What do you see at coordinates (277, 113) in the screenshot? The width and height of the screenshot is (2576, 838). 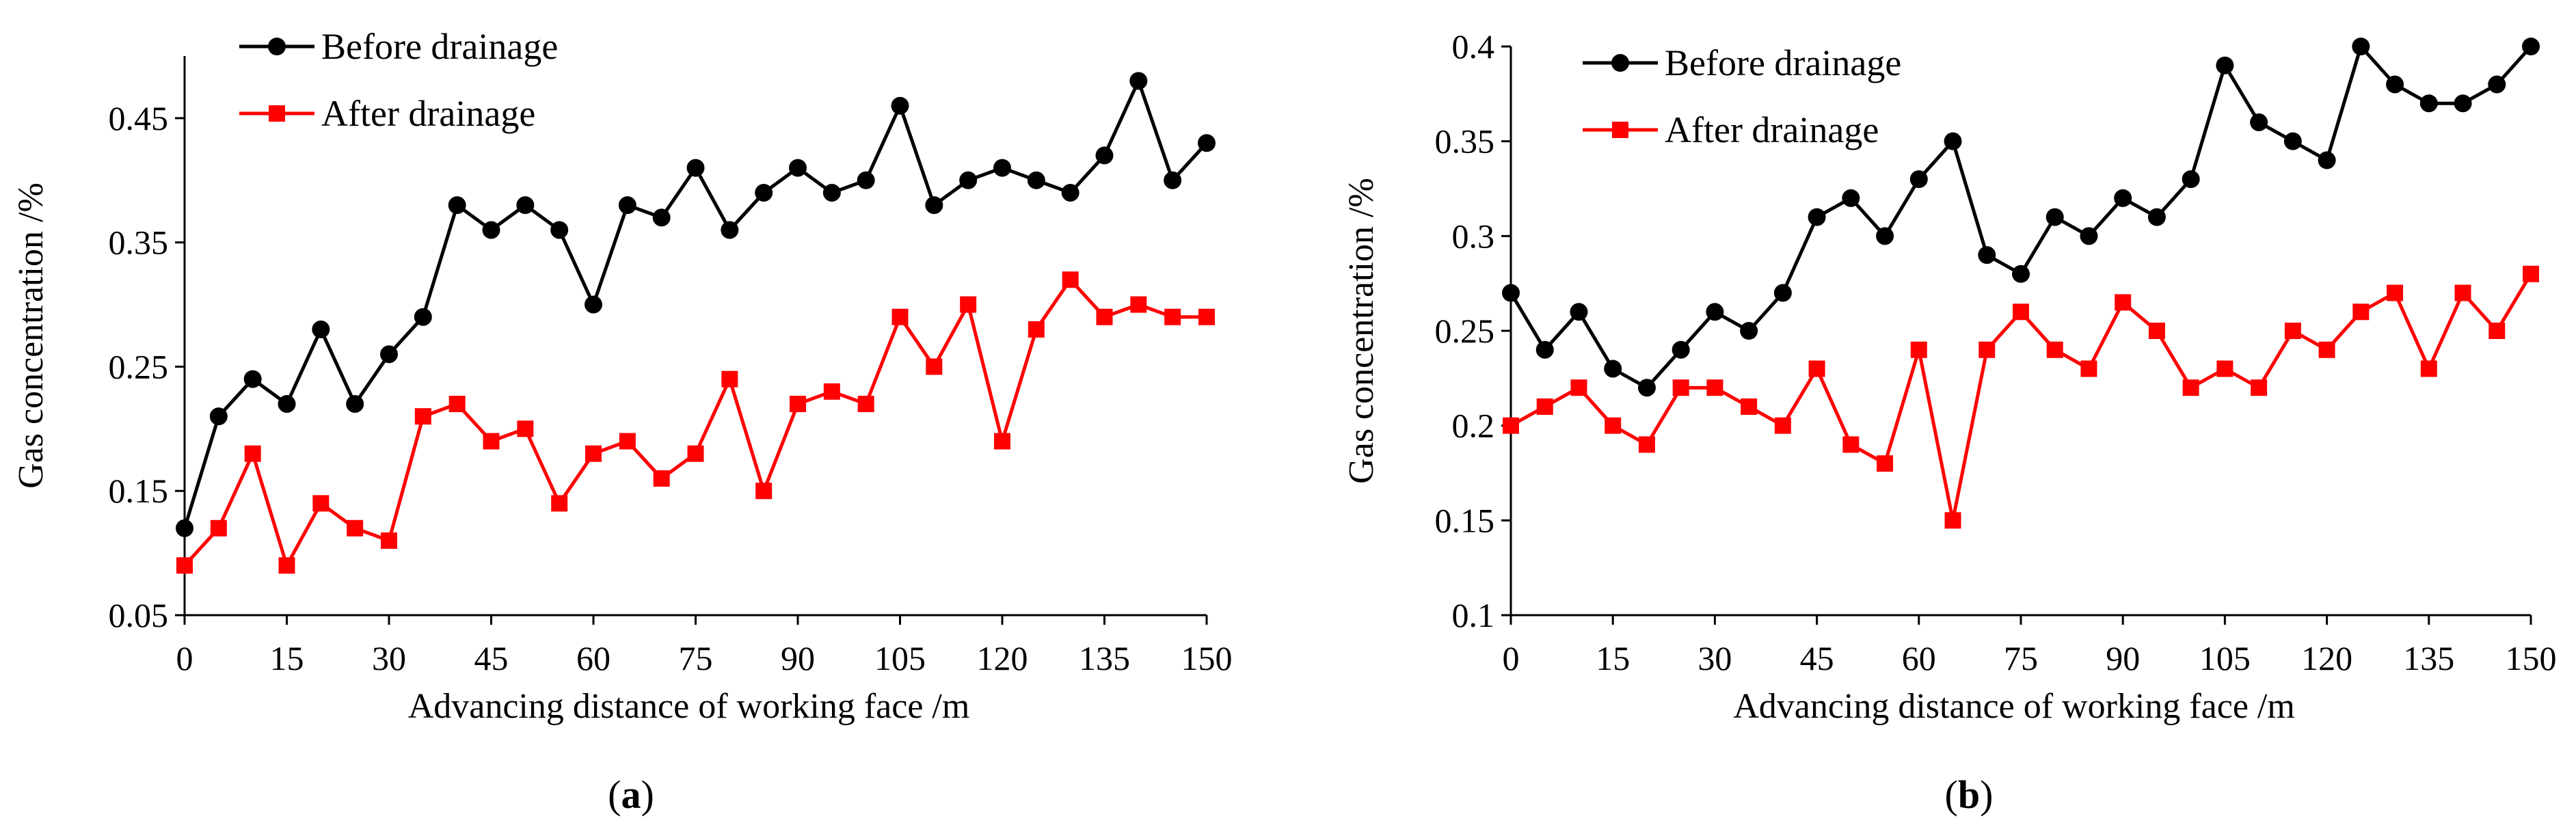 I see `legend-marker-square` at bounding box center [277, 113].